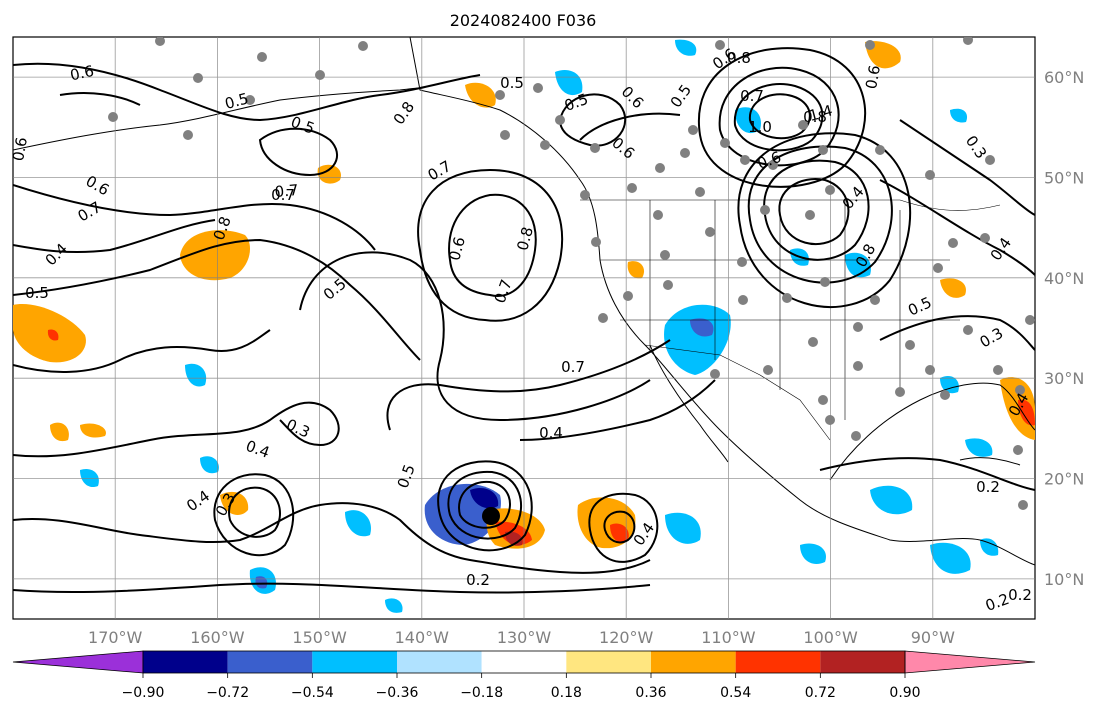 Image resolution: width=1105 pixels, height=712 pixels. What do you see at coordinates (422, 637) in the screenshot?
I see `longitude-tick-label: 140°W` at bounding box center [422, 637].